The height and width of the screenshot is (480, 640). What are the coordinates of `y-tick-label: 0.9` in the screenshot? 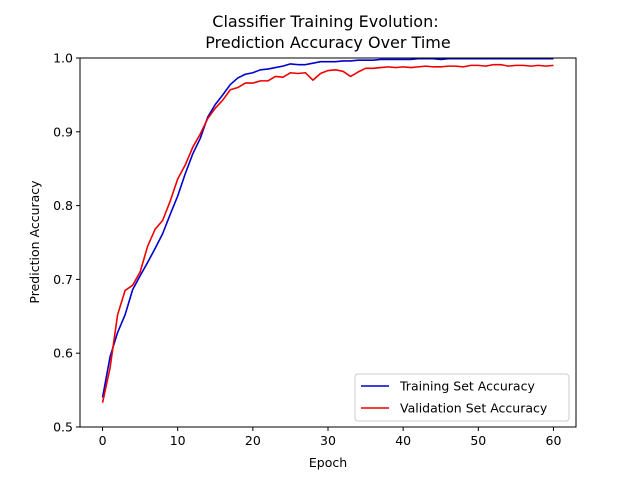 It's located at (63, 131).